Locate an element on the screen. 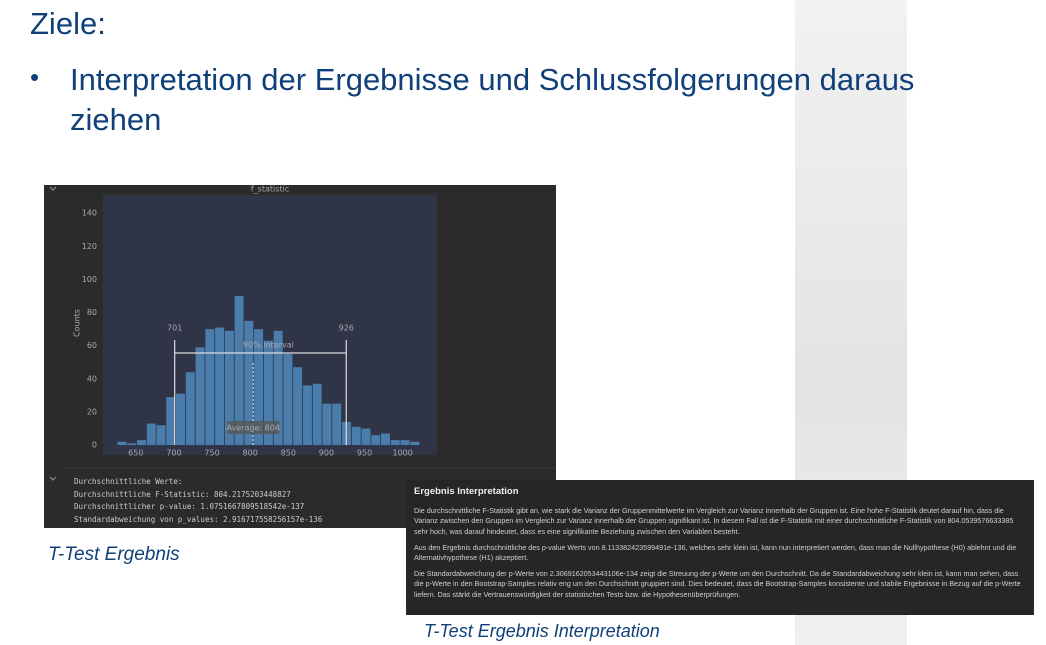 The height and width of the screenshot is (645, 1046). average-label: Average: 804 is located at coordinates (253, 428).